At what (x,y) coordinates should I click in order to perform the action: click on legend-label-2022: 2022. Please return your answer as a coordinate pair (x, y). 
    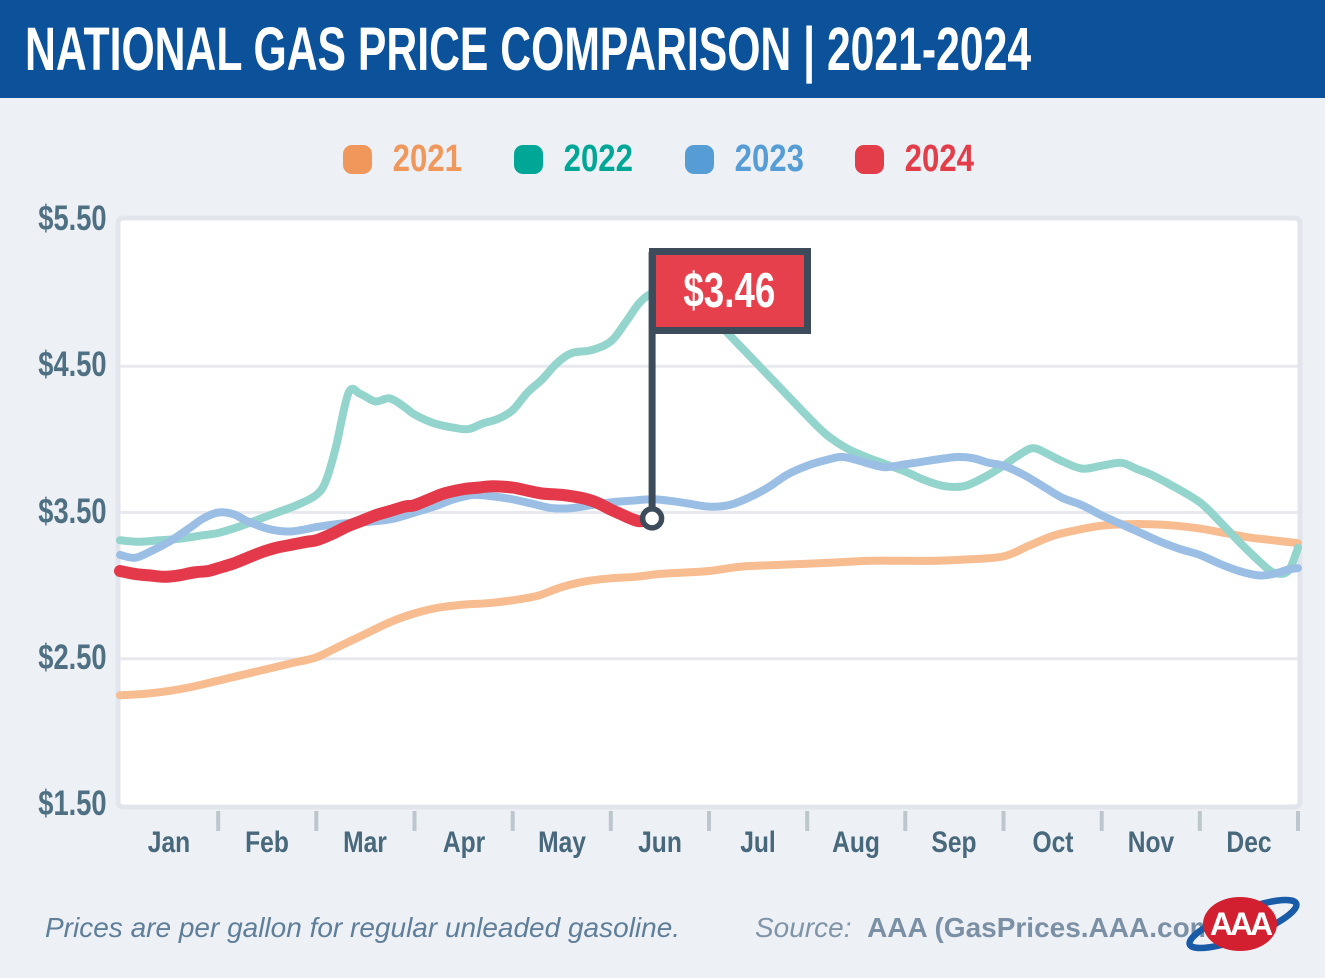
    Looking at the image, I should click on (598, 158).